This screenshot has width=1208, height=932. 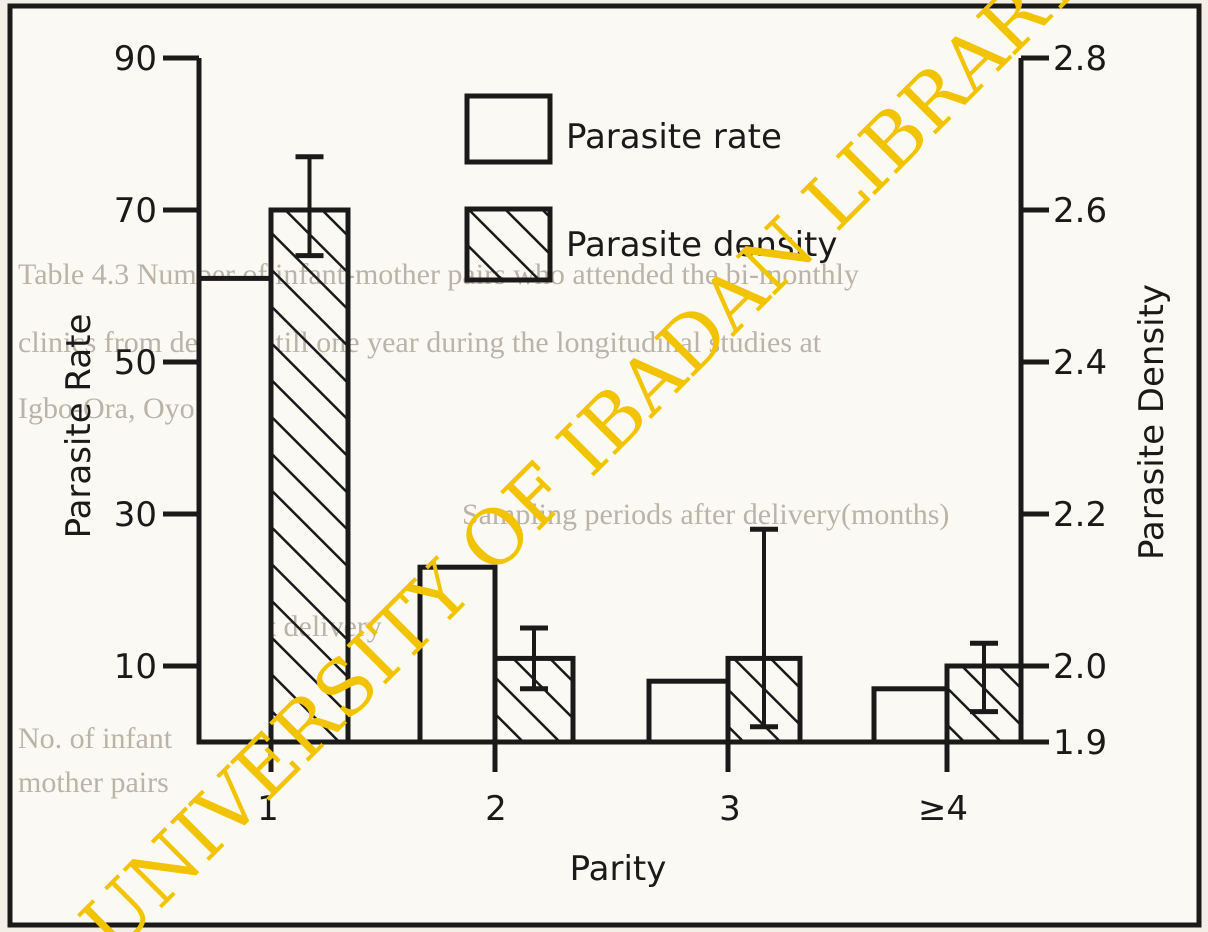 I want to click on right-axis-ticks: 1.9 2.0 2.2 2.4 2.6 2.8, so click(x=1064, y=401).